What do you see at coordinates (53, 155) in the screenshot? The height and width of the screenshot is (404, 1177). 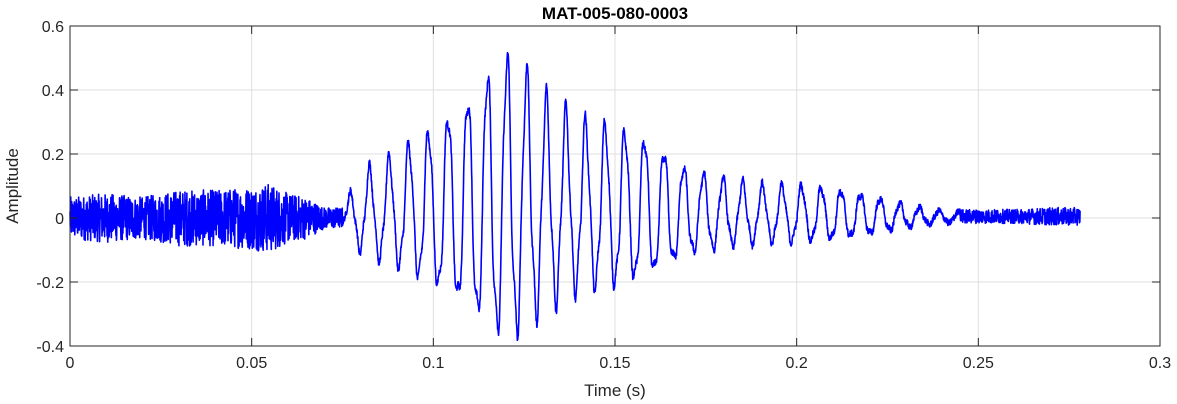 I see `y-tick-label: 0.2` at bounding box center [53, 155].